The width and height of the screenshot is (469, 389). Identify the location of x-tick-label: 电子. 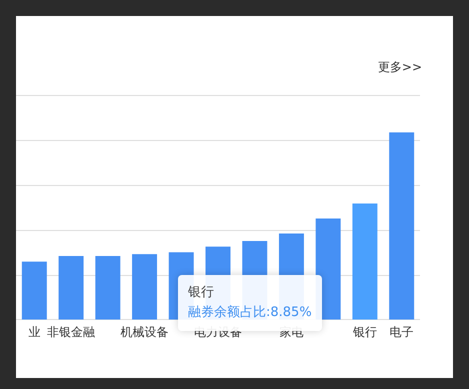
(402, 331).